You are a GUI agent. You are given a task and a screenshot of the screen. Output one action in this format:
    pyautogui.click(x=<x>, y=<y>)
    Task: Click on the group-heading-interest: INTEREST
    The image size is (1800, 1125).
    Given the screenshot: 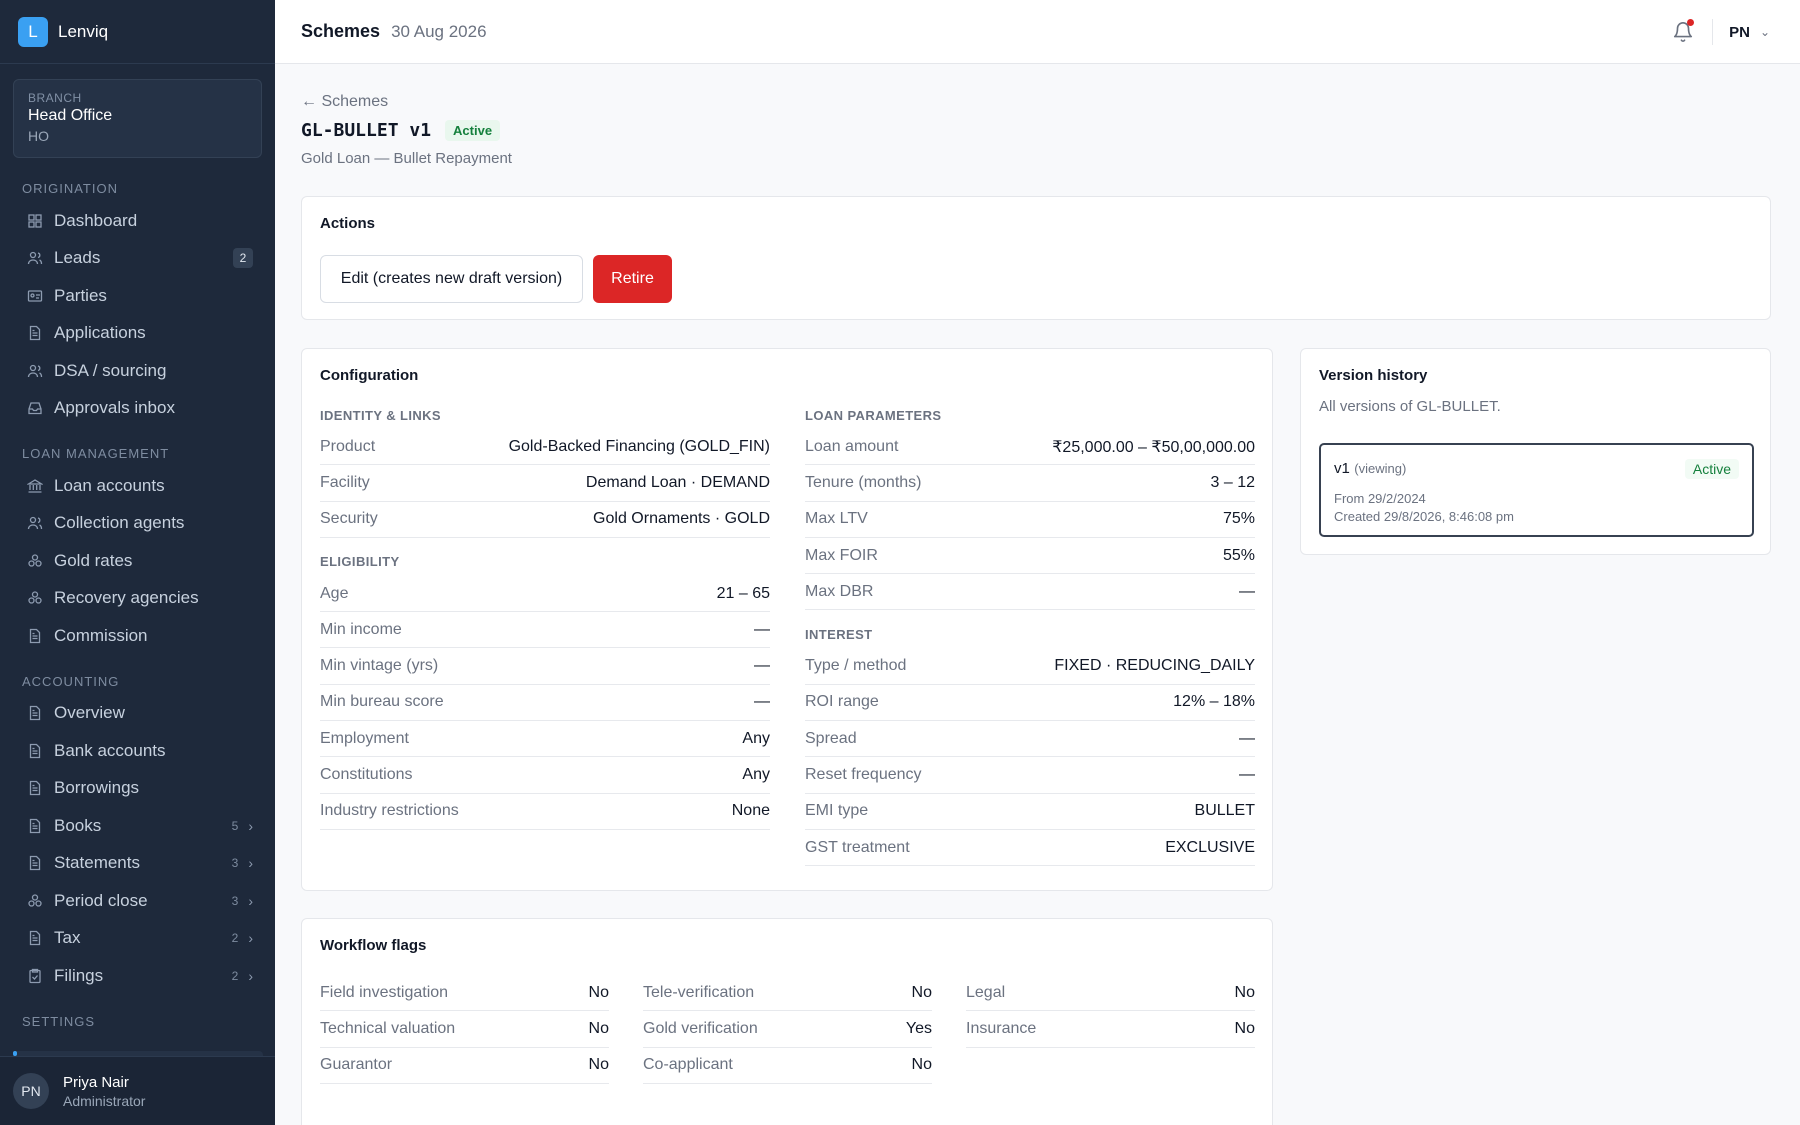 What is the action you would take?
    pyautogui.click(x=839, y=634)
    